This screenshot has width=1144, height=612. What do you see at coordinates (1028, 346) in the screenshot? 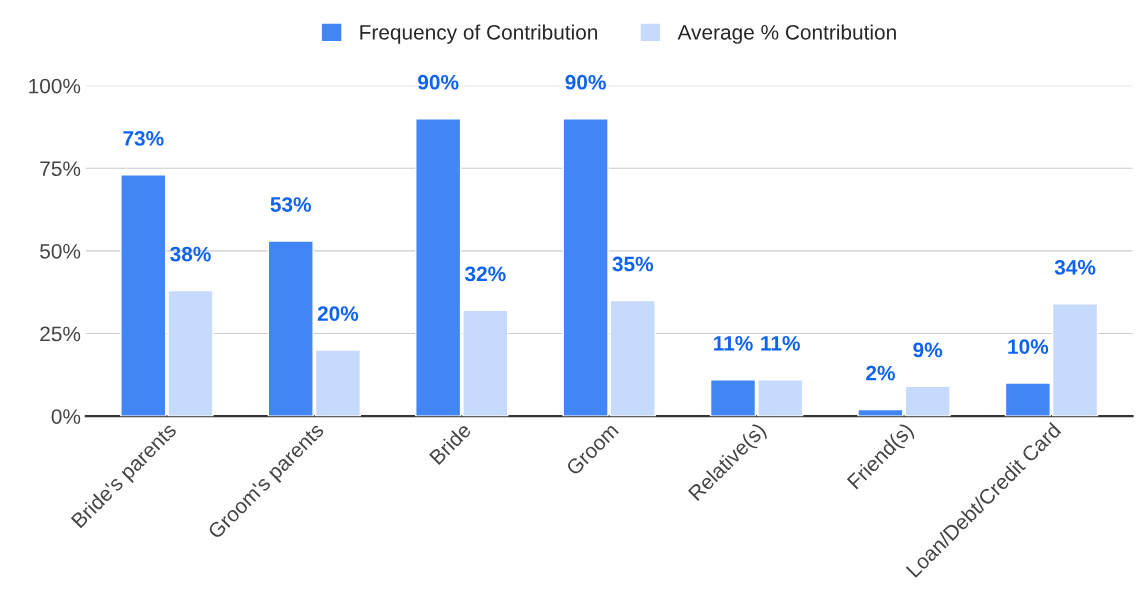
I see `data-label: 10%` at bounding box center [1028, 346].